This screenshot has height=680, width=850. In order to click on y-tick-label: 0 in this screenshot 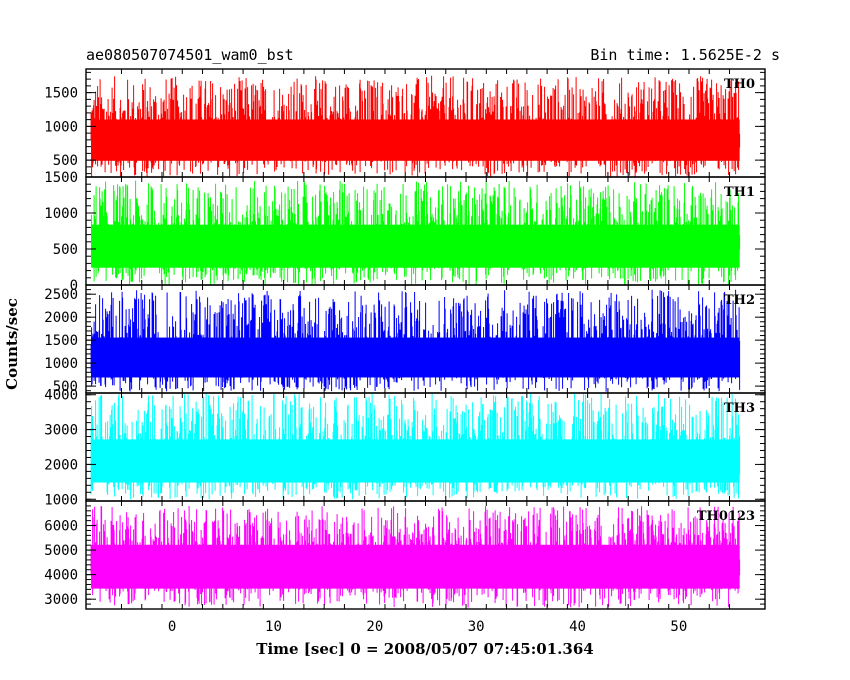, I will do `click(74, 286)`.